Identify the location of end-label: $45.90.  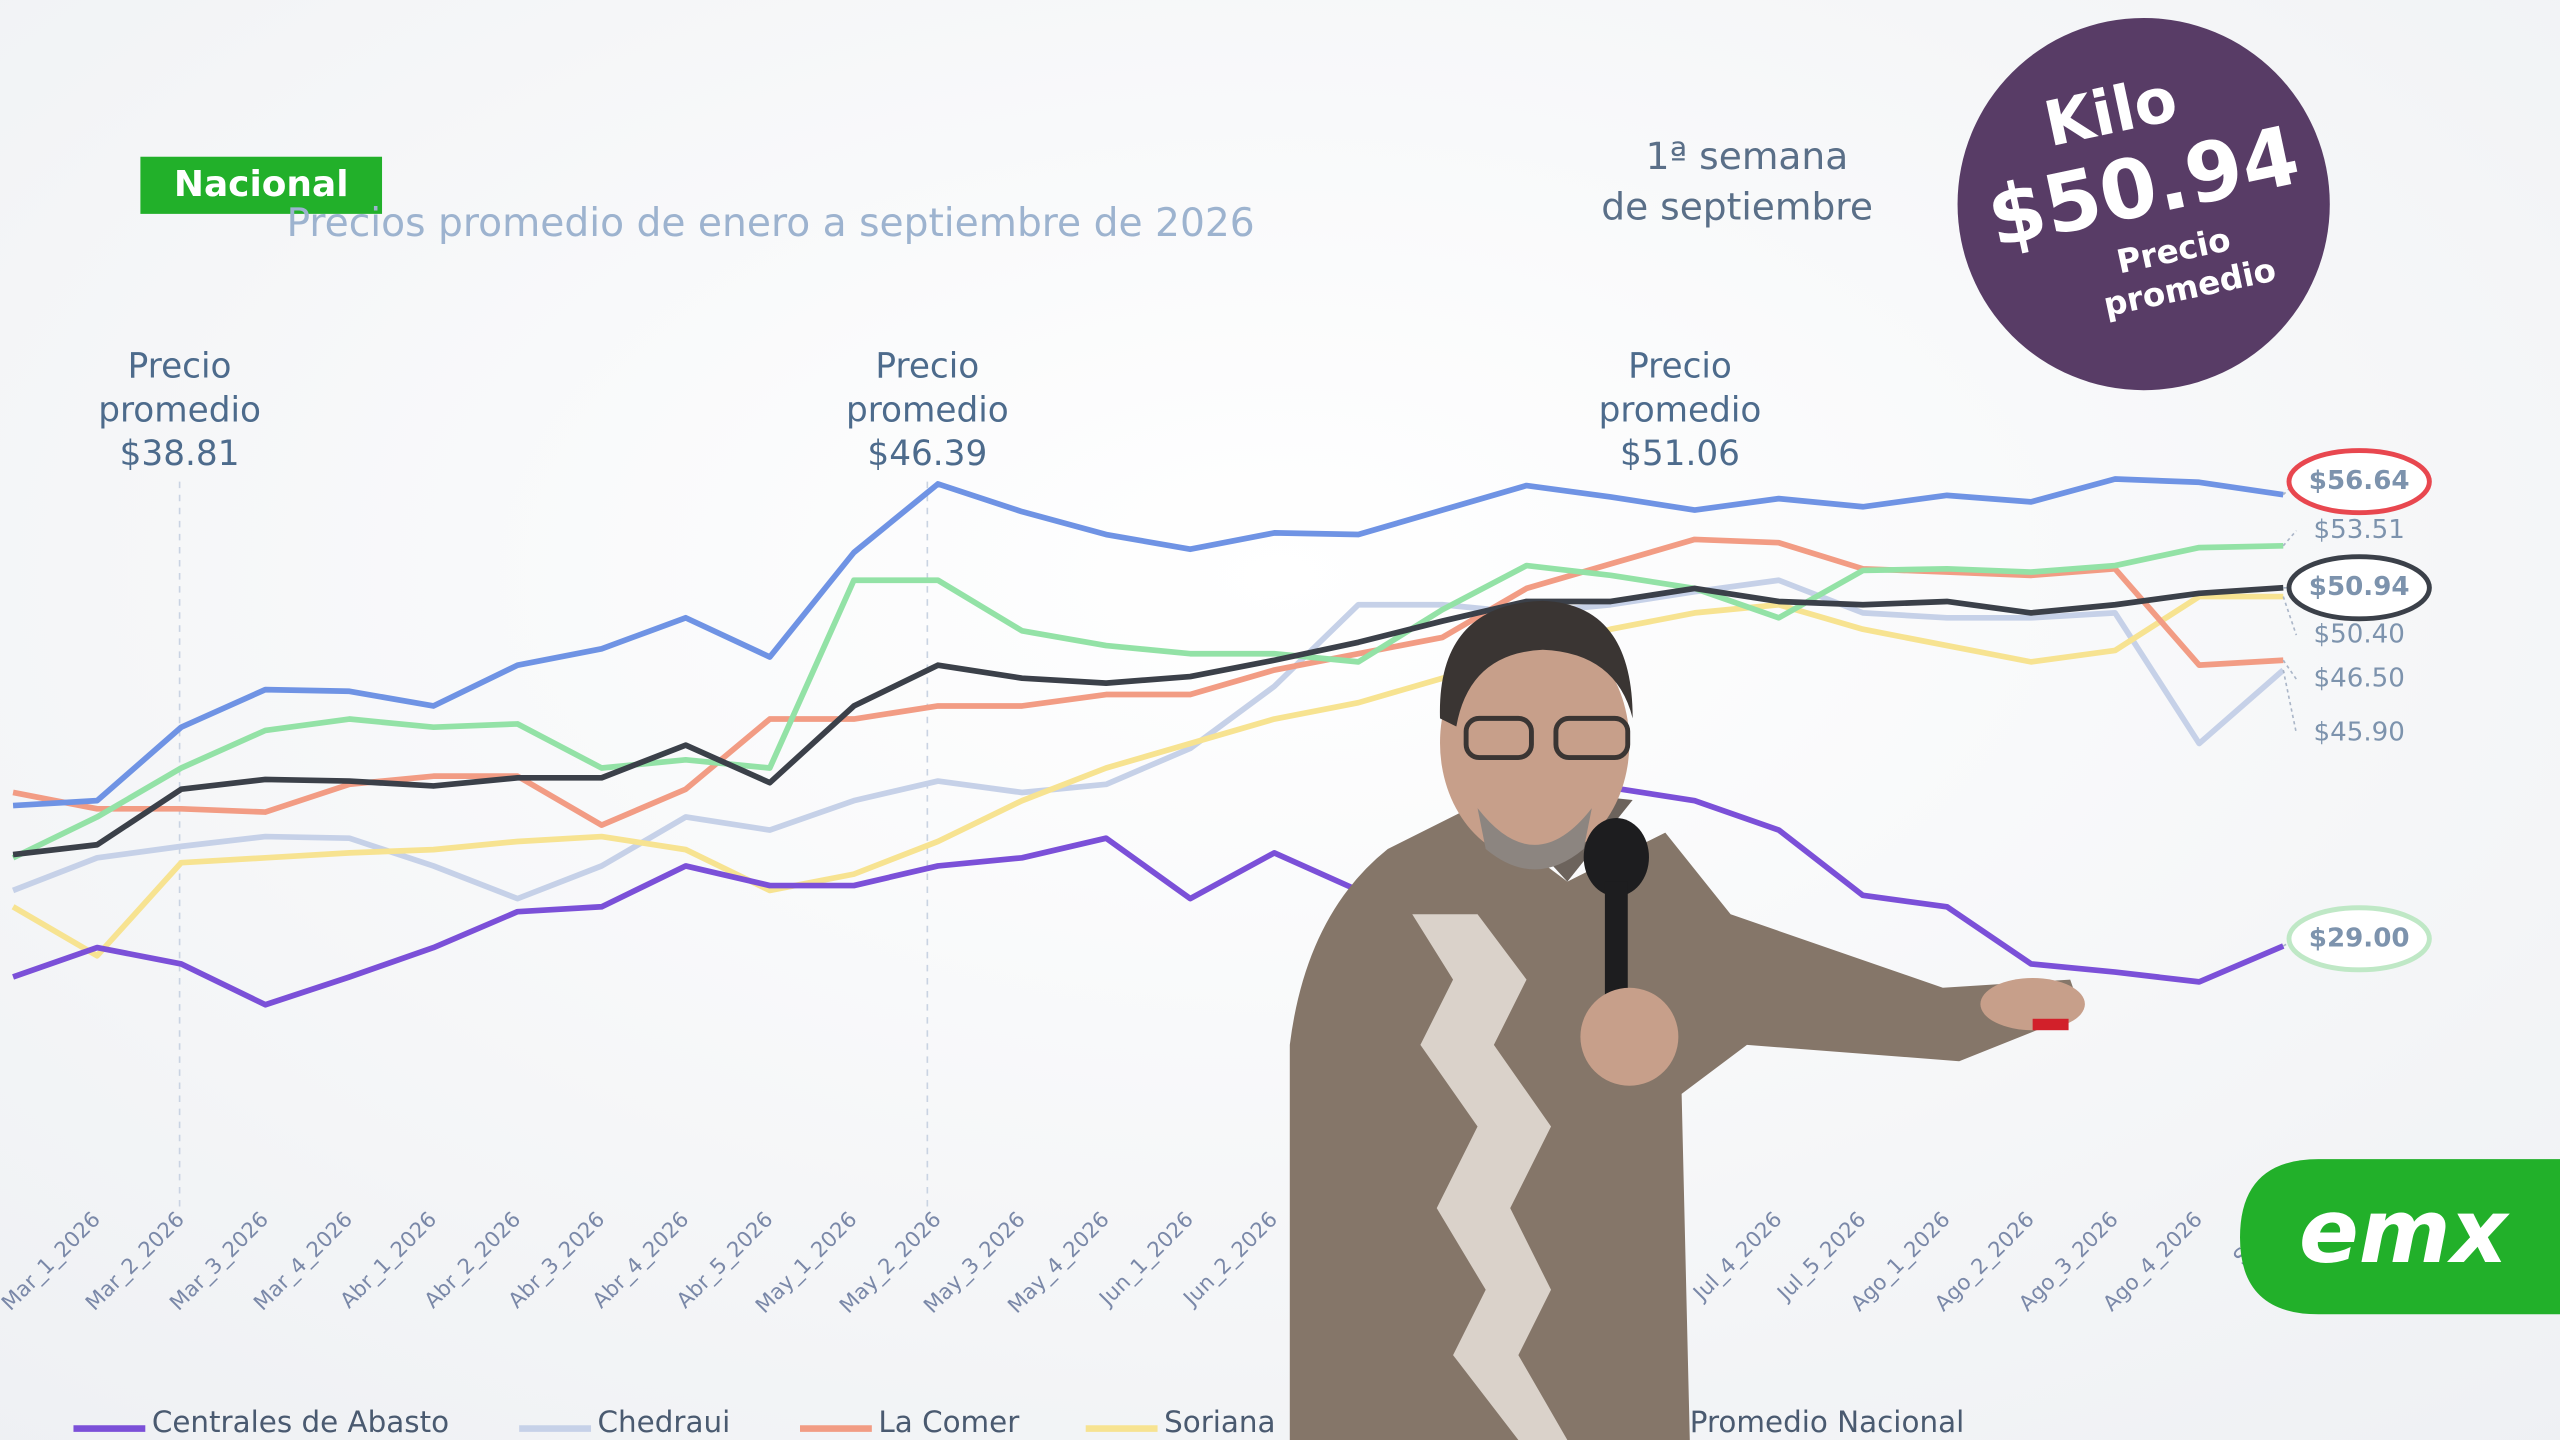
(2359, 733).